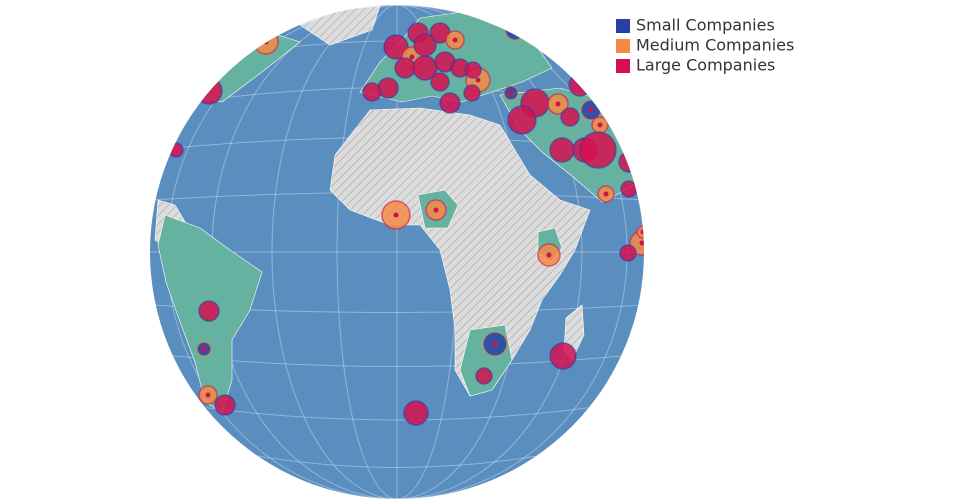 The height and width of the screenshot is (500, 960). What do you see at coordinates (705, 65) in the screenshot?
I see `legend-label: Large Companies` at bounding box center [705, 65].